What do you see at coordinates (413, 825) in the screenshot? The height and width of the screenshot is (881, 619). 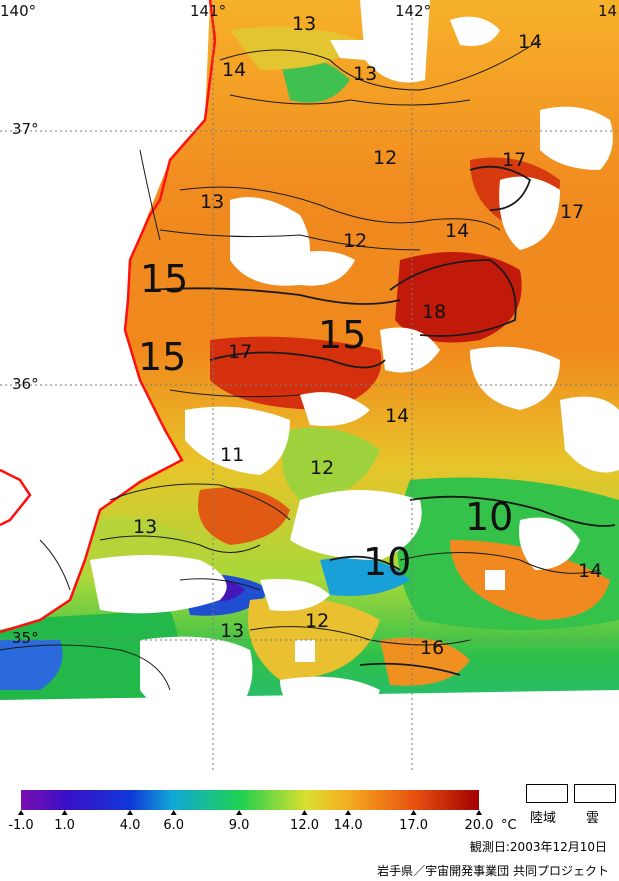 I see `colorbar-tick-label: 17.0` at bounding box center [413, 825].